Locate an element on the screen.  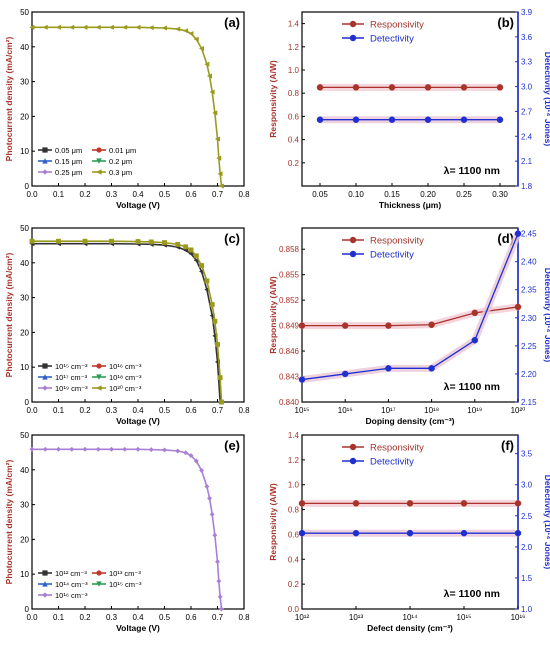
y-tick-label: 10 is located at coordinates (24, 151).